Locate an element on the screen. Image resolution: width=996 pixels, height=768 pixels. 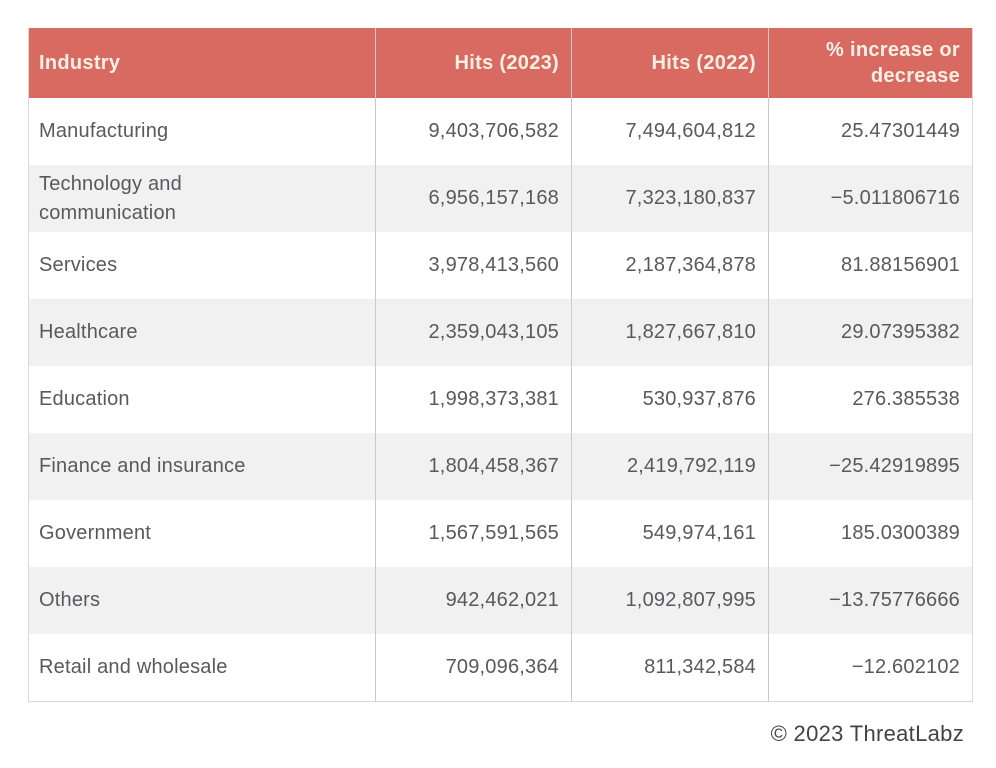
hits-2023-cell: 1,998,373,381 is located at coordinates (473, 399).